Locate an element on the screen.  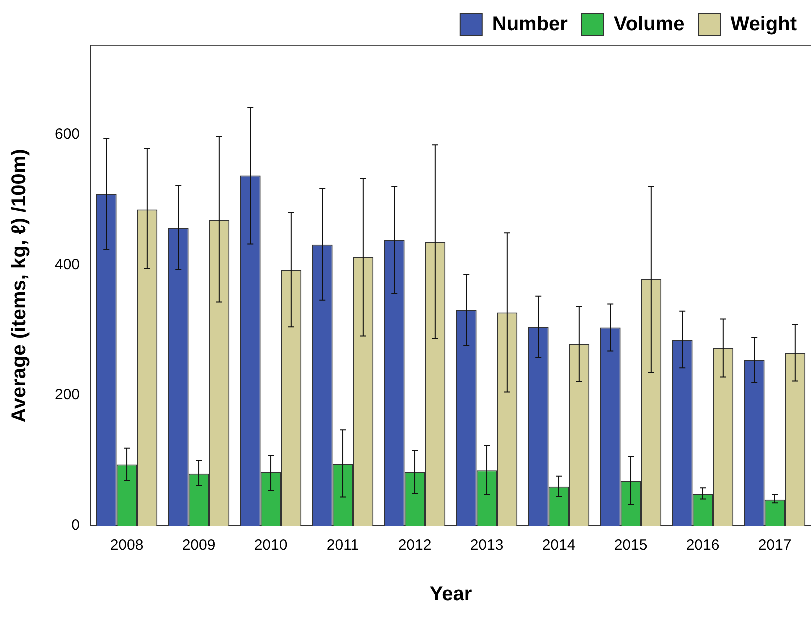
x-tick-label: 2012 is located at coordinates (415, 545).